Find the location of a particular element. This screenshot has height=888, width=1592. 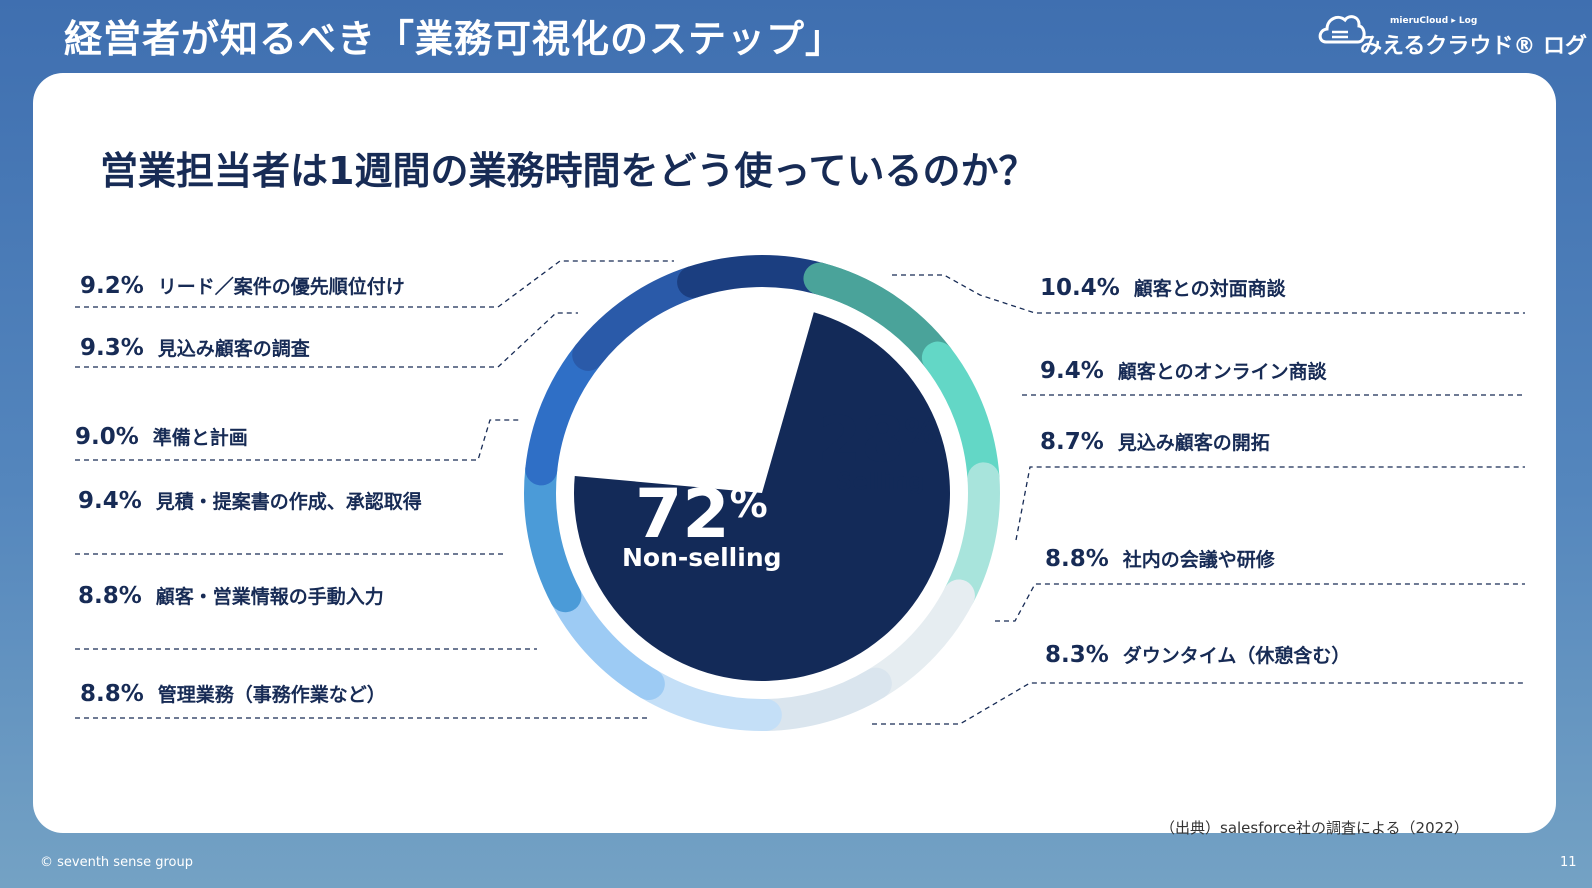

pie-slice-non-selling is located at coordinates (761, 496).